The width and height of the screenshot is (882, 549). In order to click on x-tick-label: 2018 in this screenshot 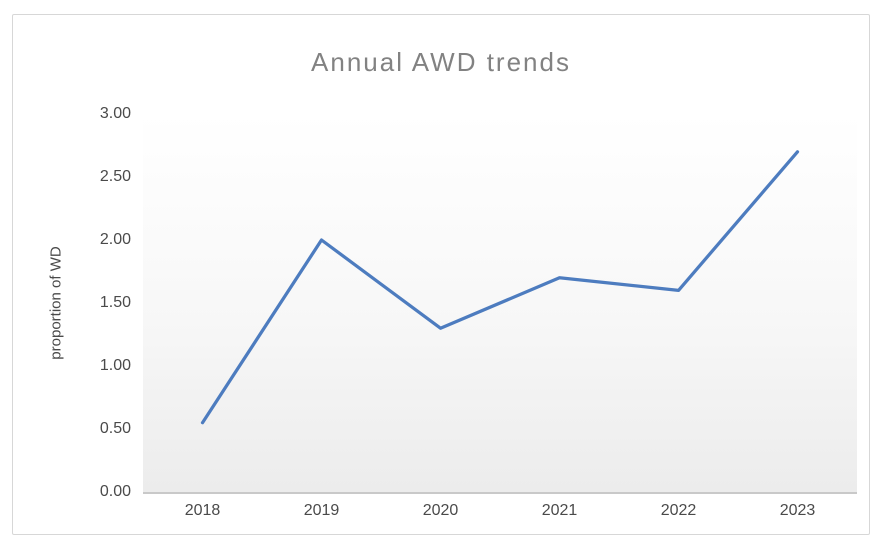, I will do `click(202, 510)`.